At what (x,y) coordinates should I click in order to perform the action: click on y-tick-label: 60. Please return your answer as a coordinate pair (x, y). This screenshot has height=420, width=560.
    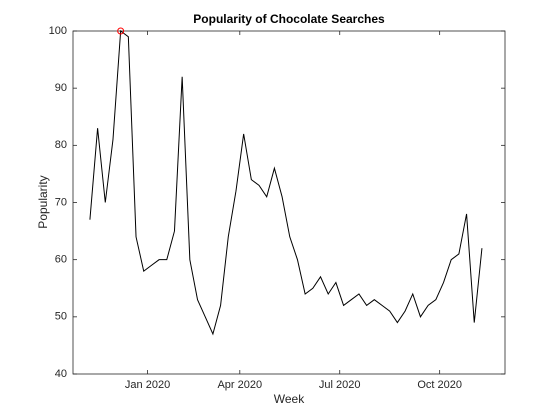
    Looking at the image, I should click on (61, 260).